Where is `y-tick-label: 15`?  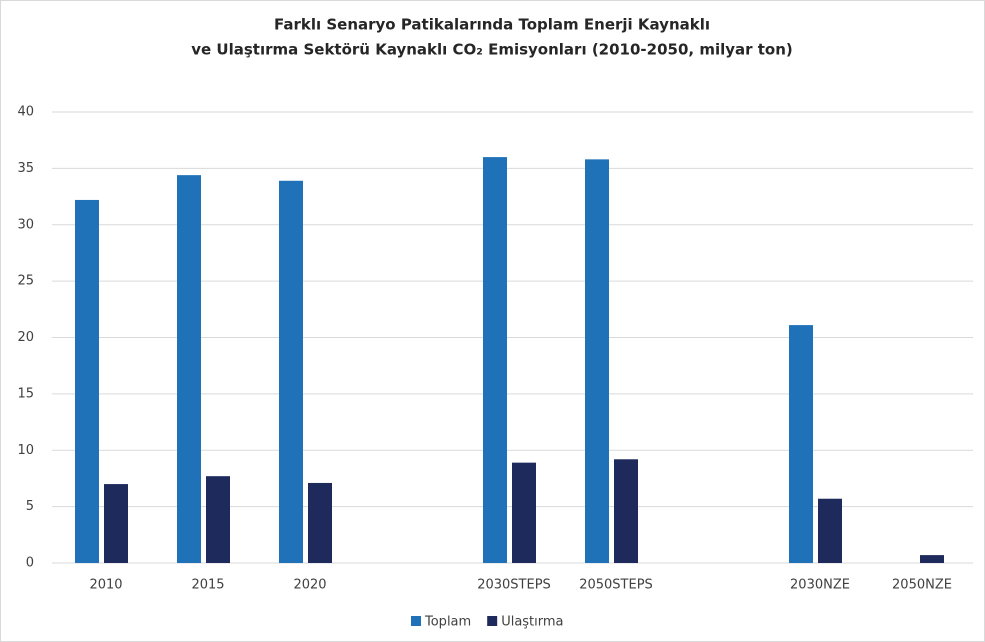
y-tick-label: 15 is located at coordinates (25, 393).